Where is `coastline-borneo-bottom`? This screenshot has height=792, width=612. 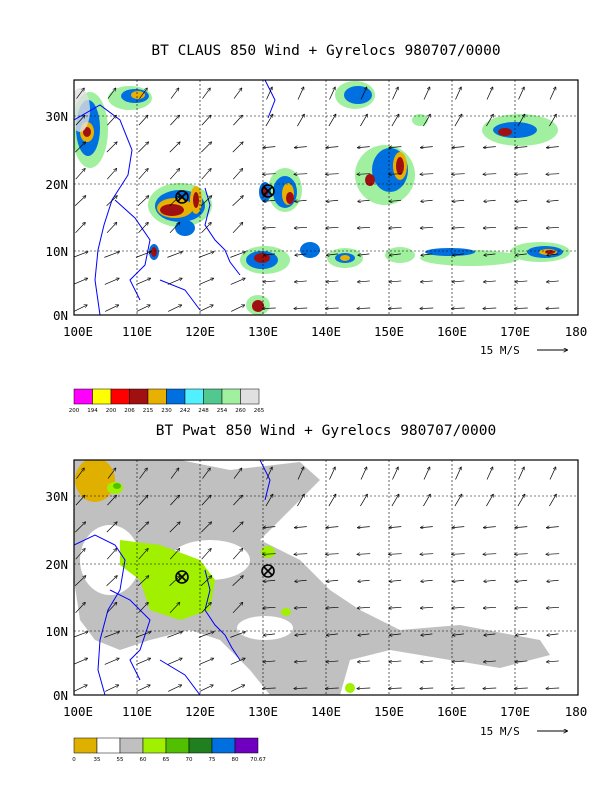
coastline-borneo-bottom is located at coordinates (180, 677).